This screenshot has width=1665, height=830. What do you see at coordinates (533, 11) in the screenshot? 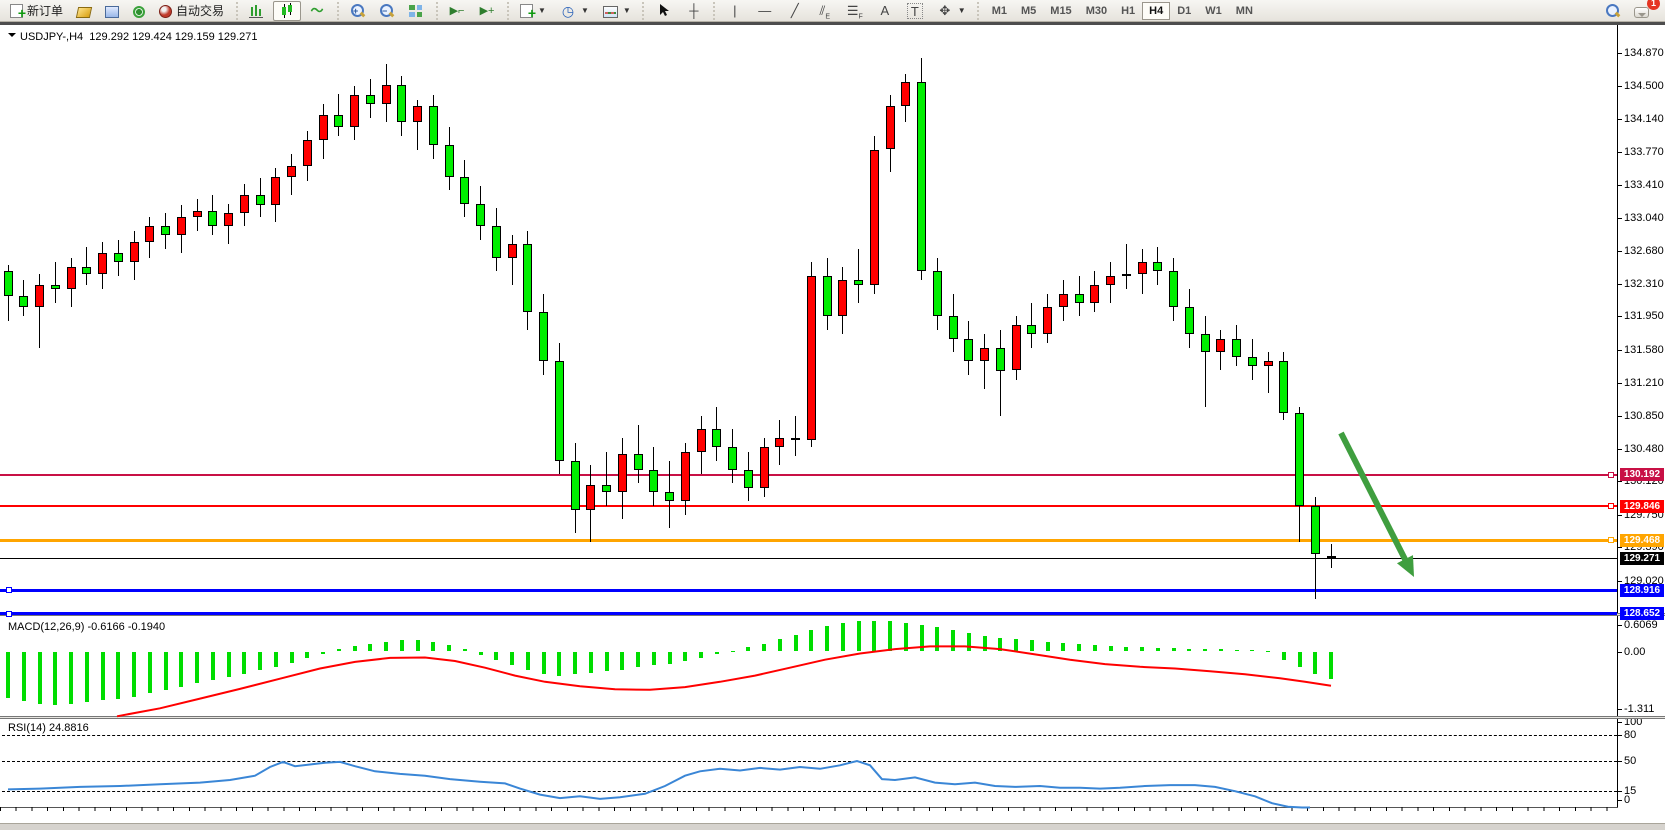
I see `indicators-button: ▼` at bounding box center [533, 11].